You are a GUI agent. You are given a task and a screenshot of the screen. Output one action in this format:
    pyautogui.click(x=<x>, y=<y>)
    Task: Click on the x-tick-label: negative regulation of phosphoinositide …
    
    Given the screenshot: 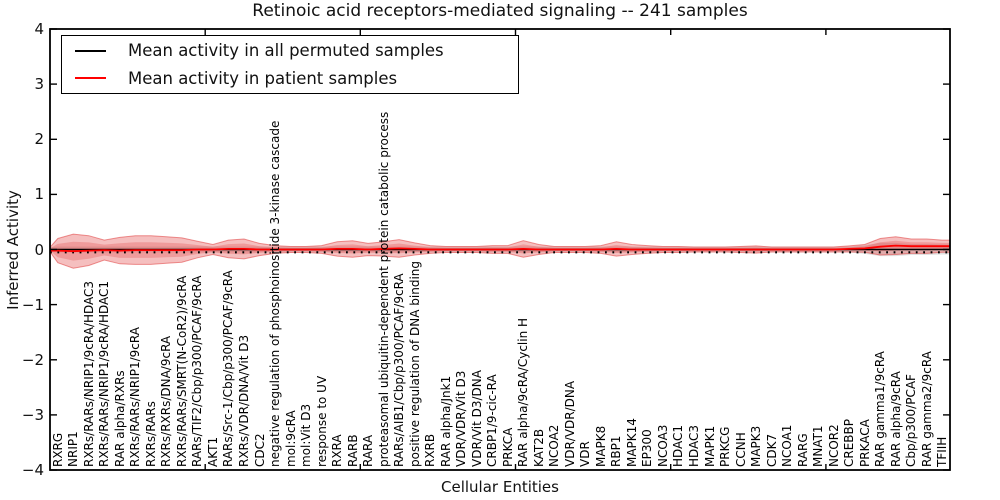 What is the action you would take?
    pyautogui.click(x=275, y=293)
    